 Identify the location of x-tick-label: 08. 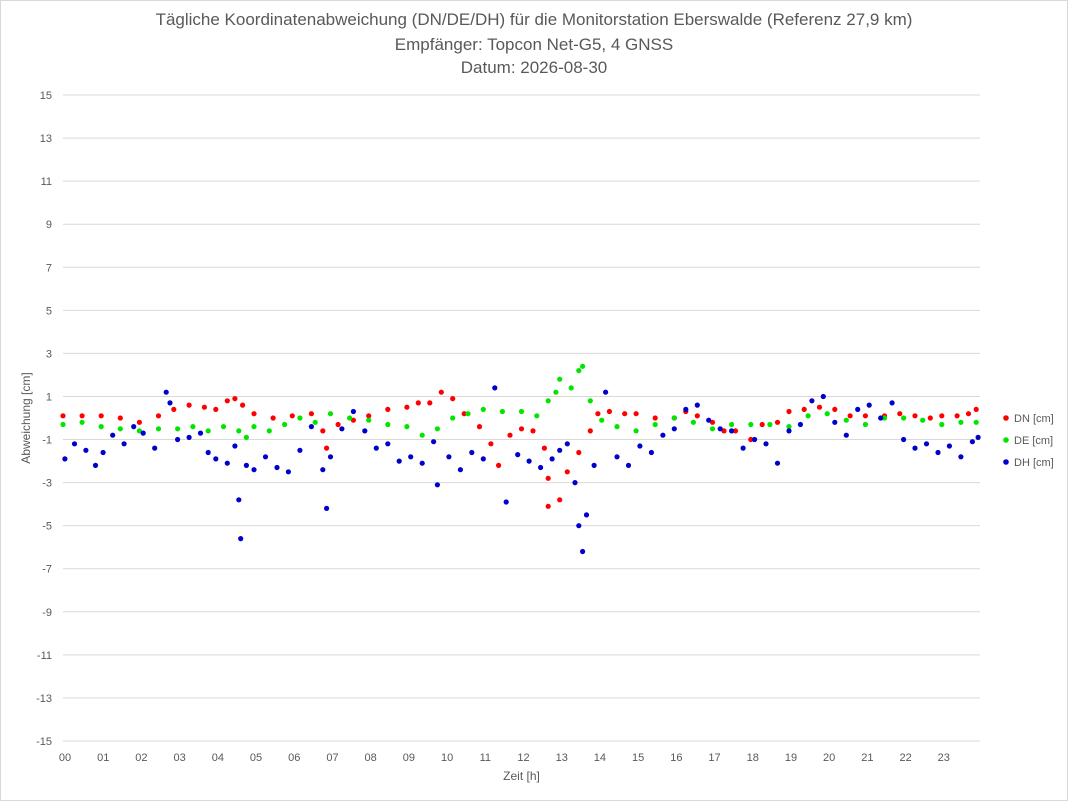
(371, 758).